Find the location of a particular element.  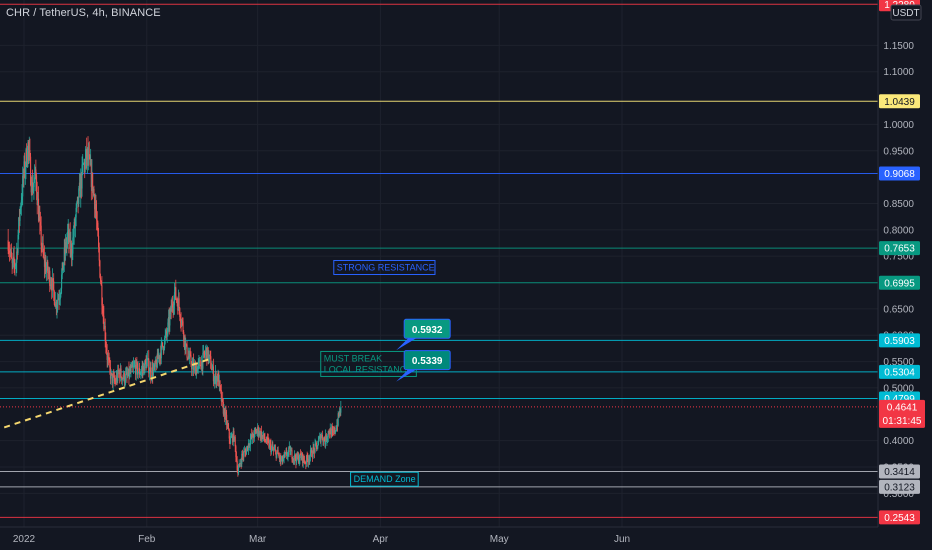

price-badge-bg is located at coordinates (899, 248).